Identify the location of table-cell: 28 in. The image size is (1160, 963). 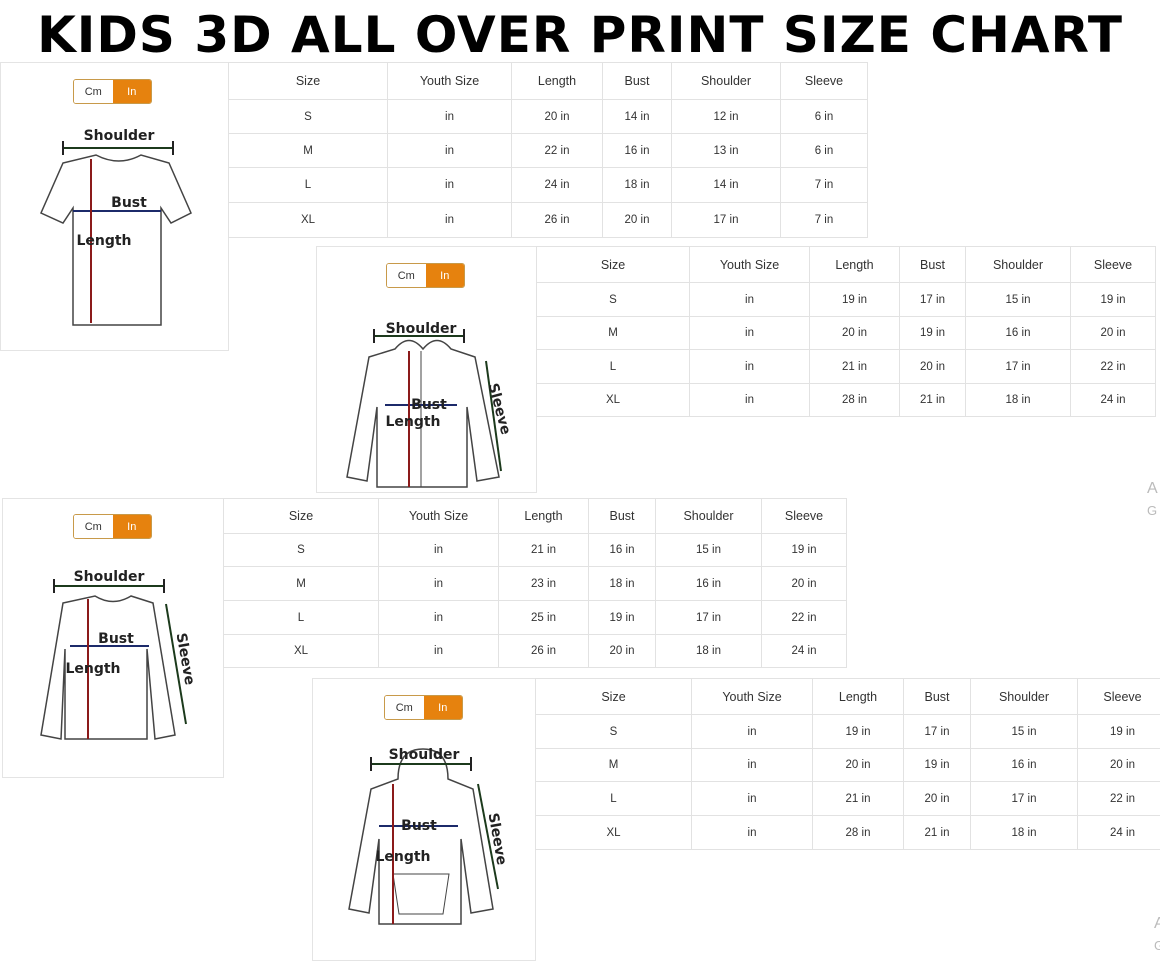
(855, 400).